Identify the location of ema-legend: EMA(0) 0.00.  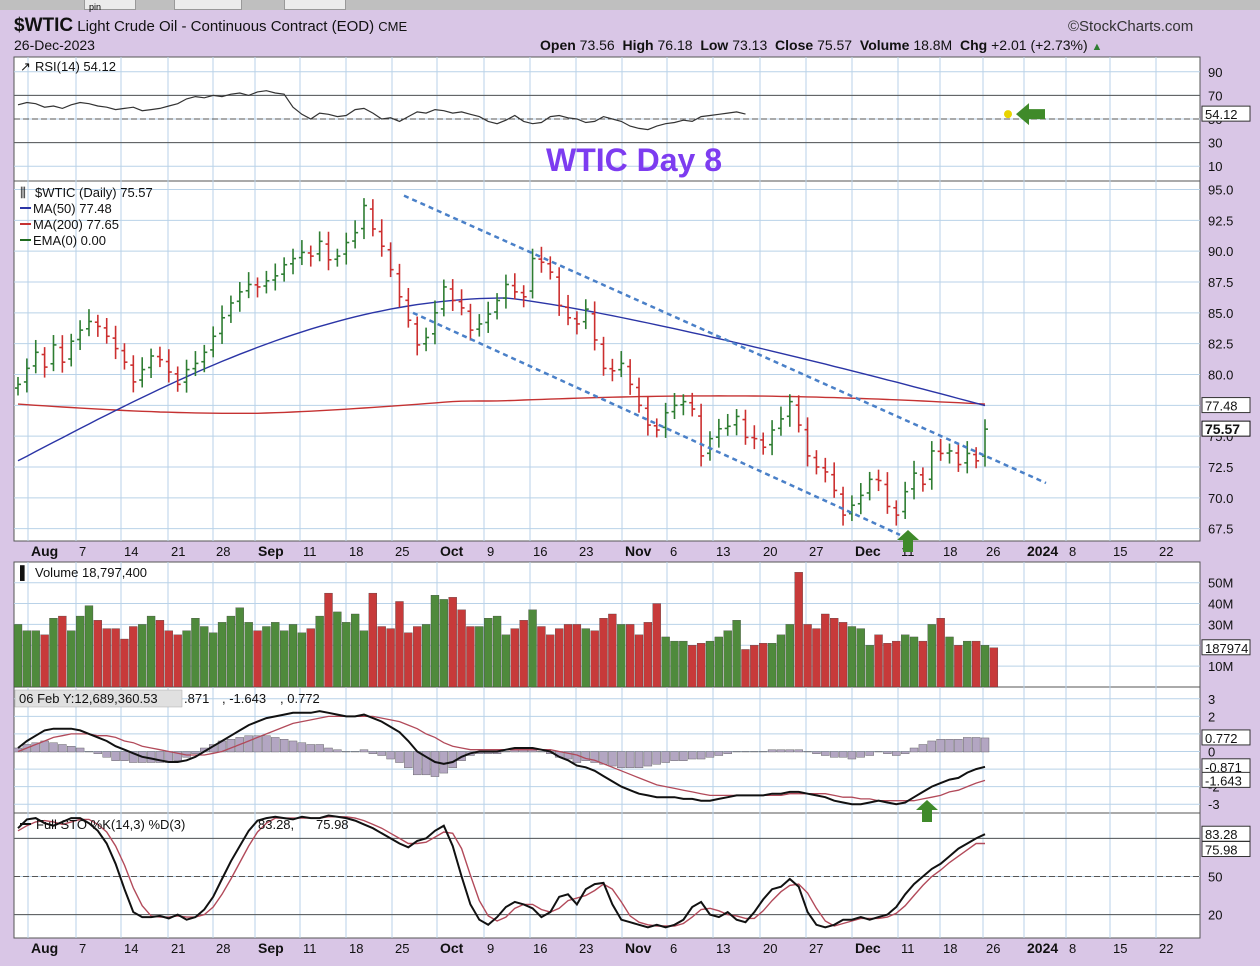
(69, 240).